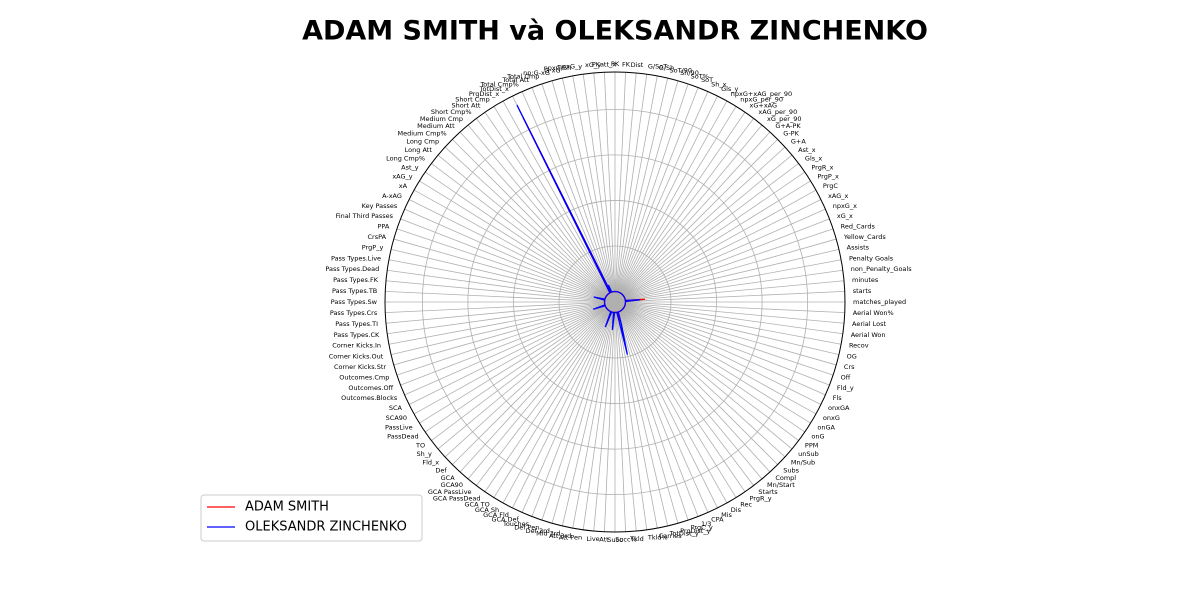  I want to click on category-label: Outcomes.Off, so click(370, 388).